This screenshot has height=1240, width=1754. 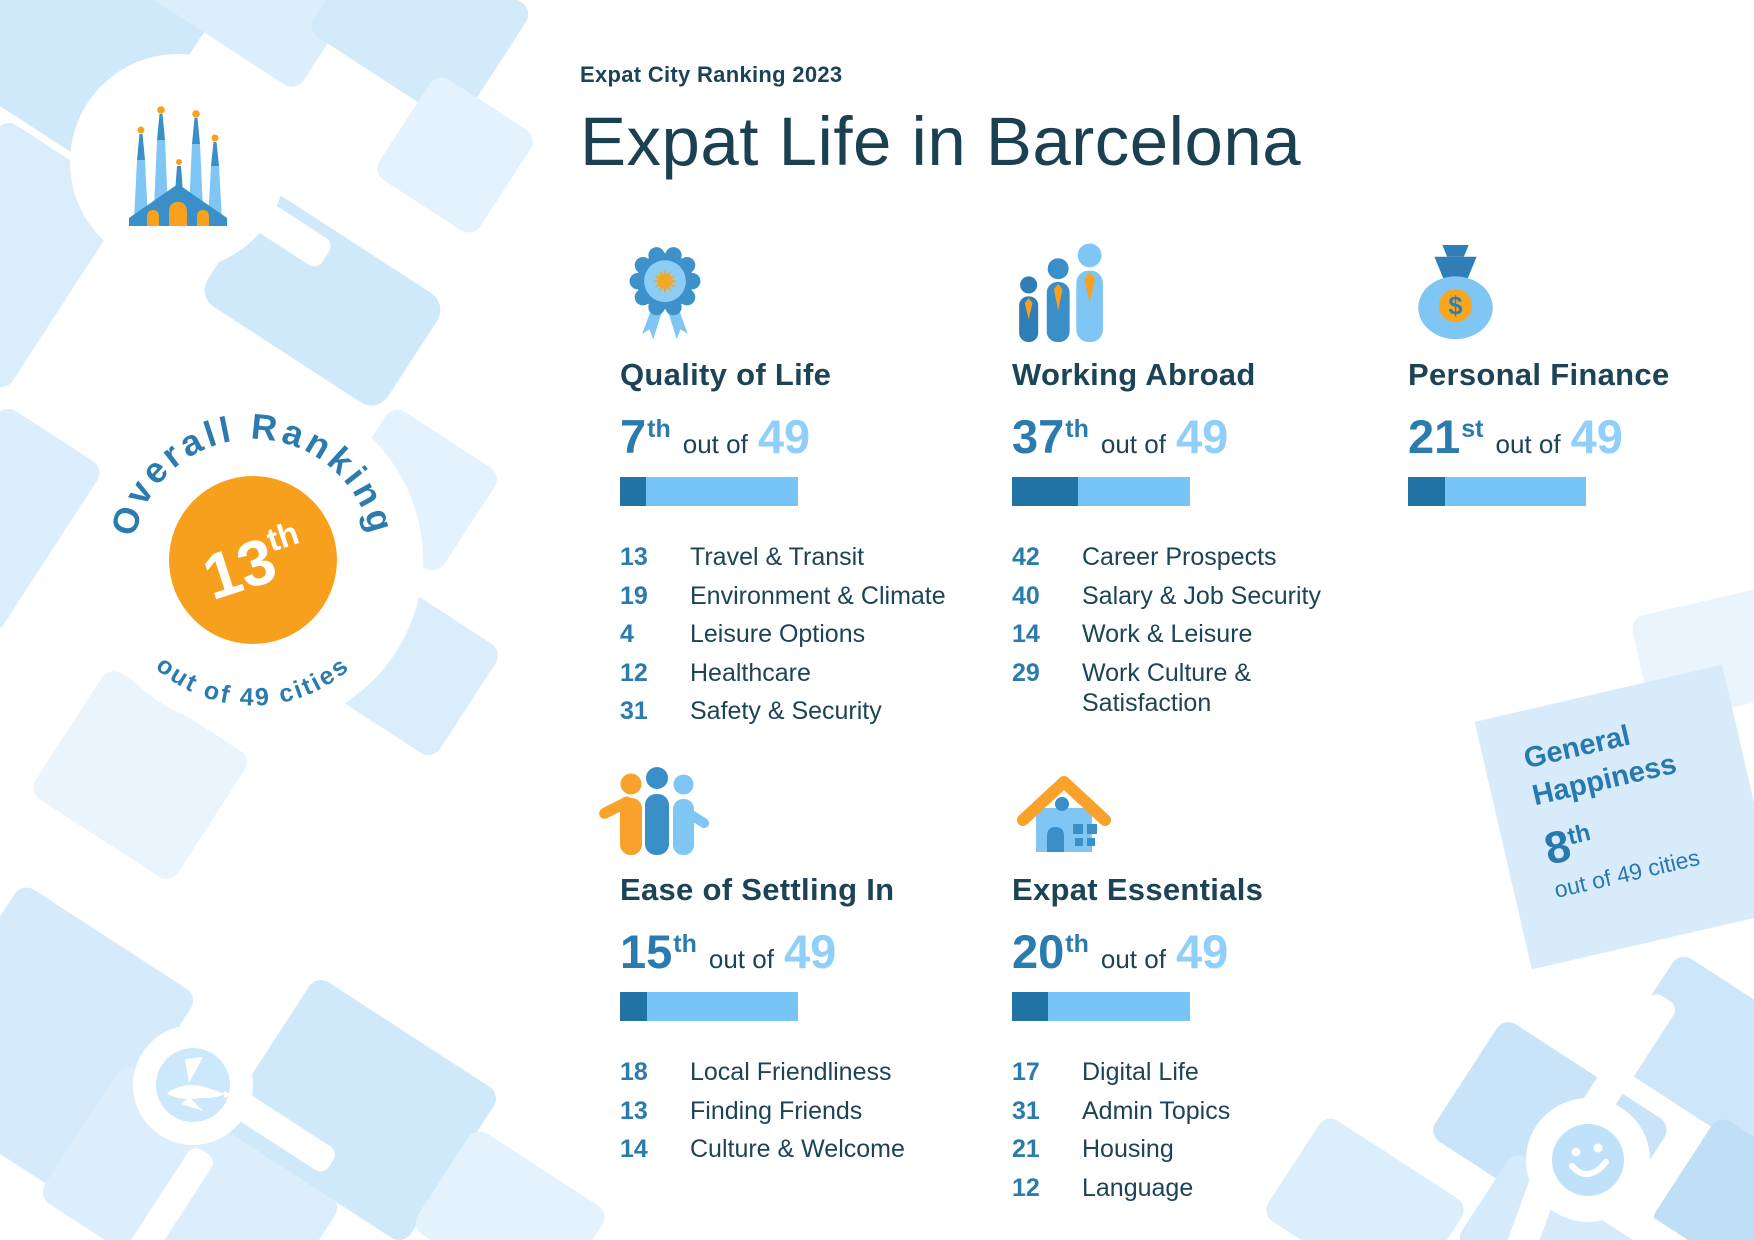 I want to click on money-bag-icon: $, so click(x=1581, y=290).